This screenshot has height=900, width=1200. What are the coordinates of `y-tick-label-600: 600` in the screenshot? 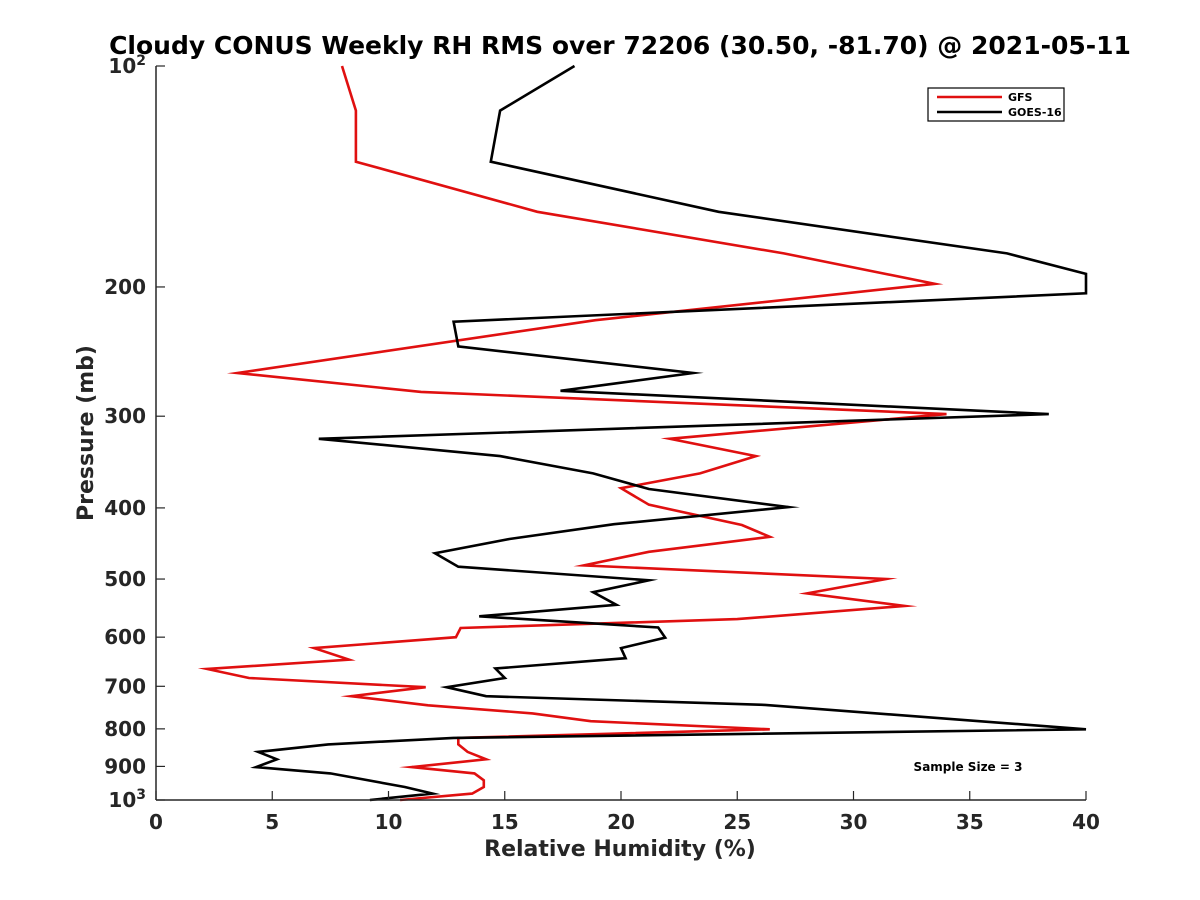 It's located at (125, 637).